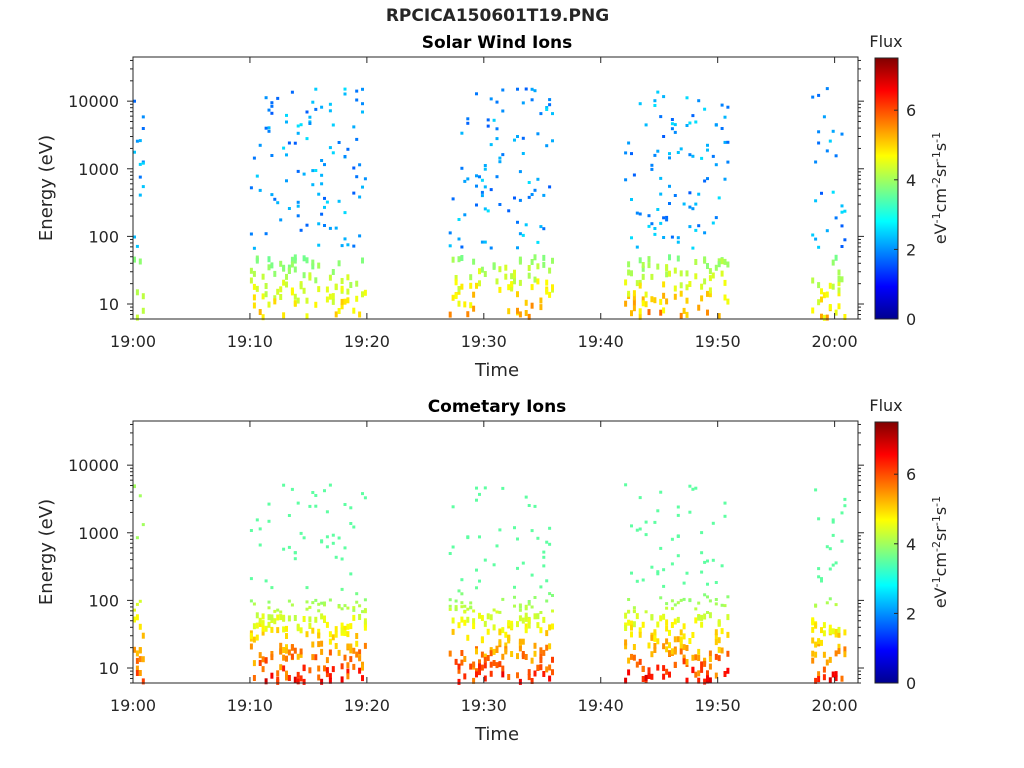 Image resolution: width=1024 pixels, height=768 pixels. What do you see at coordinates (911, 249) in the screenshot?
I see `colorbar-tick-label: 2` at bounding box center [911, 249].